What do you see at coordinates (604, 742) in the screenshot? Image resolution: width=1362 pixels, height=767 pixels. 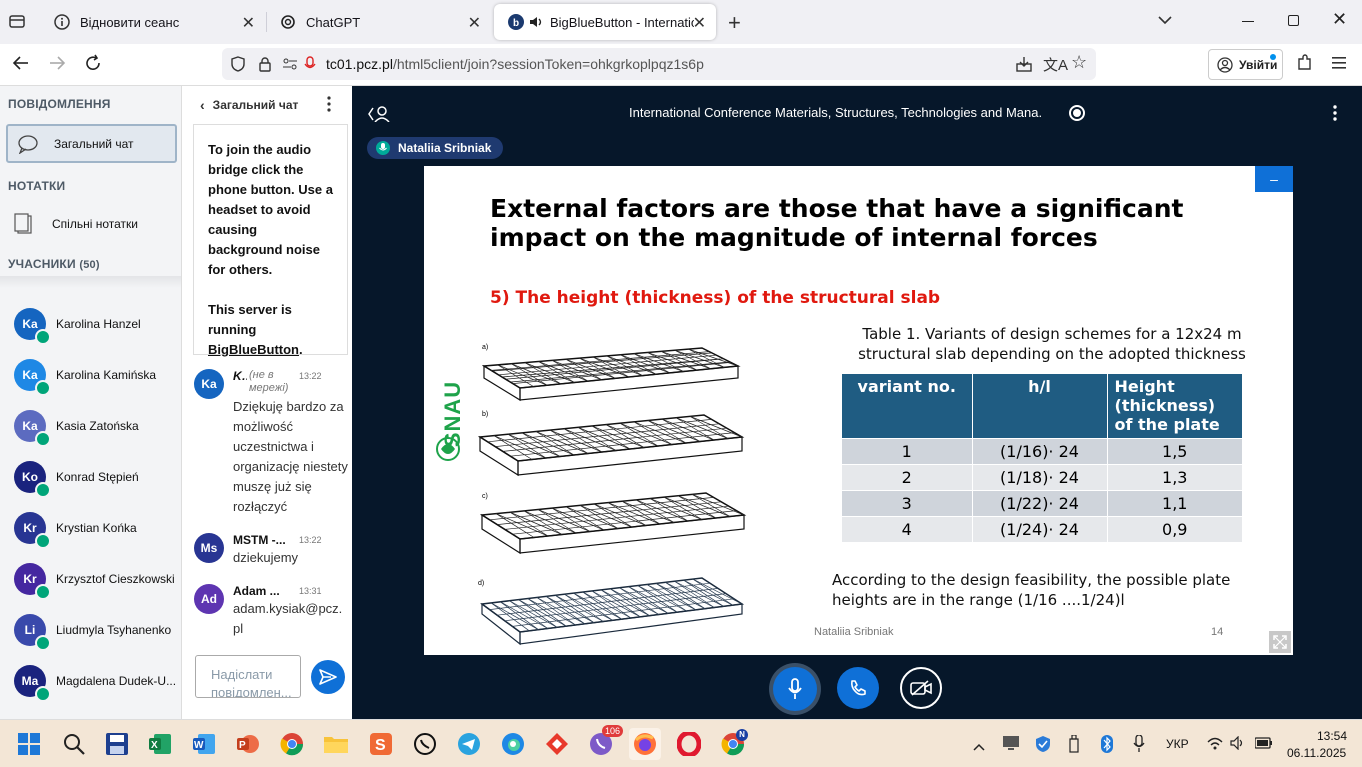 I see `viber-icon: 106` at bounding box center [604, 742].